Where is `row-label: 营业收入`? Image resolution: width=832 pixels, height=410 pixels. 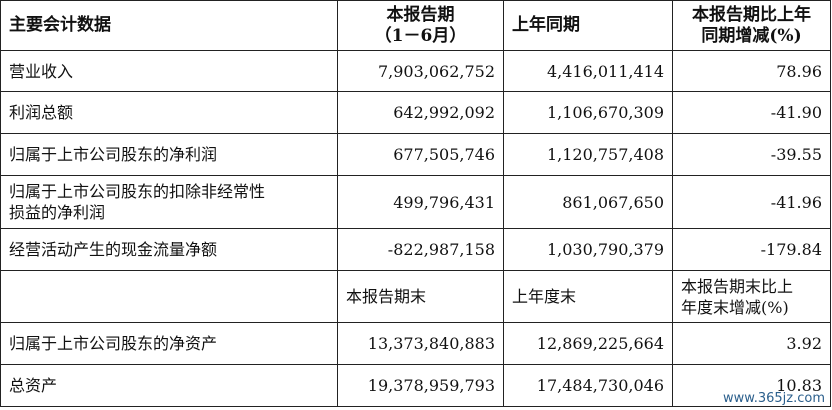 row-label: 营业收入 is located at coordinates (169, 71).